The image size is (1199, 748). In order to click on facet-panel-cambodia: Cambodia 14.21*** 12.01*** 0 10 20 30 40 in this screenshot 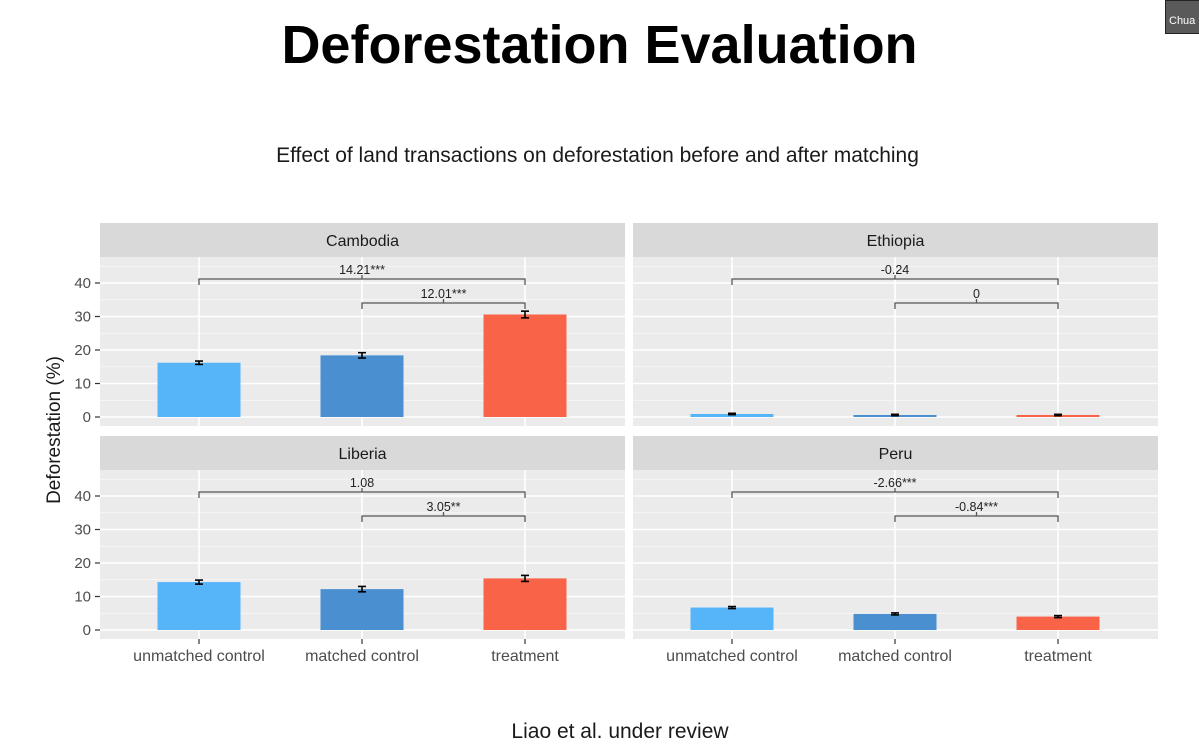, I will do `click(349, 324)`.